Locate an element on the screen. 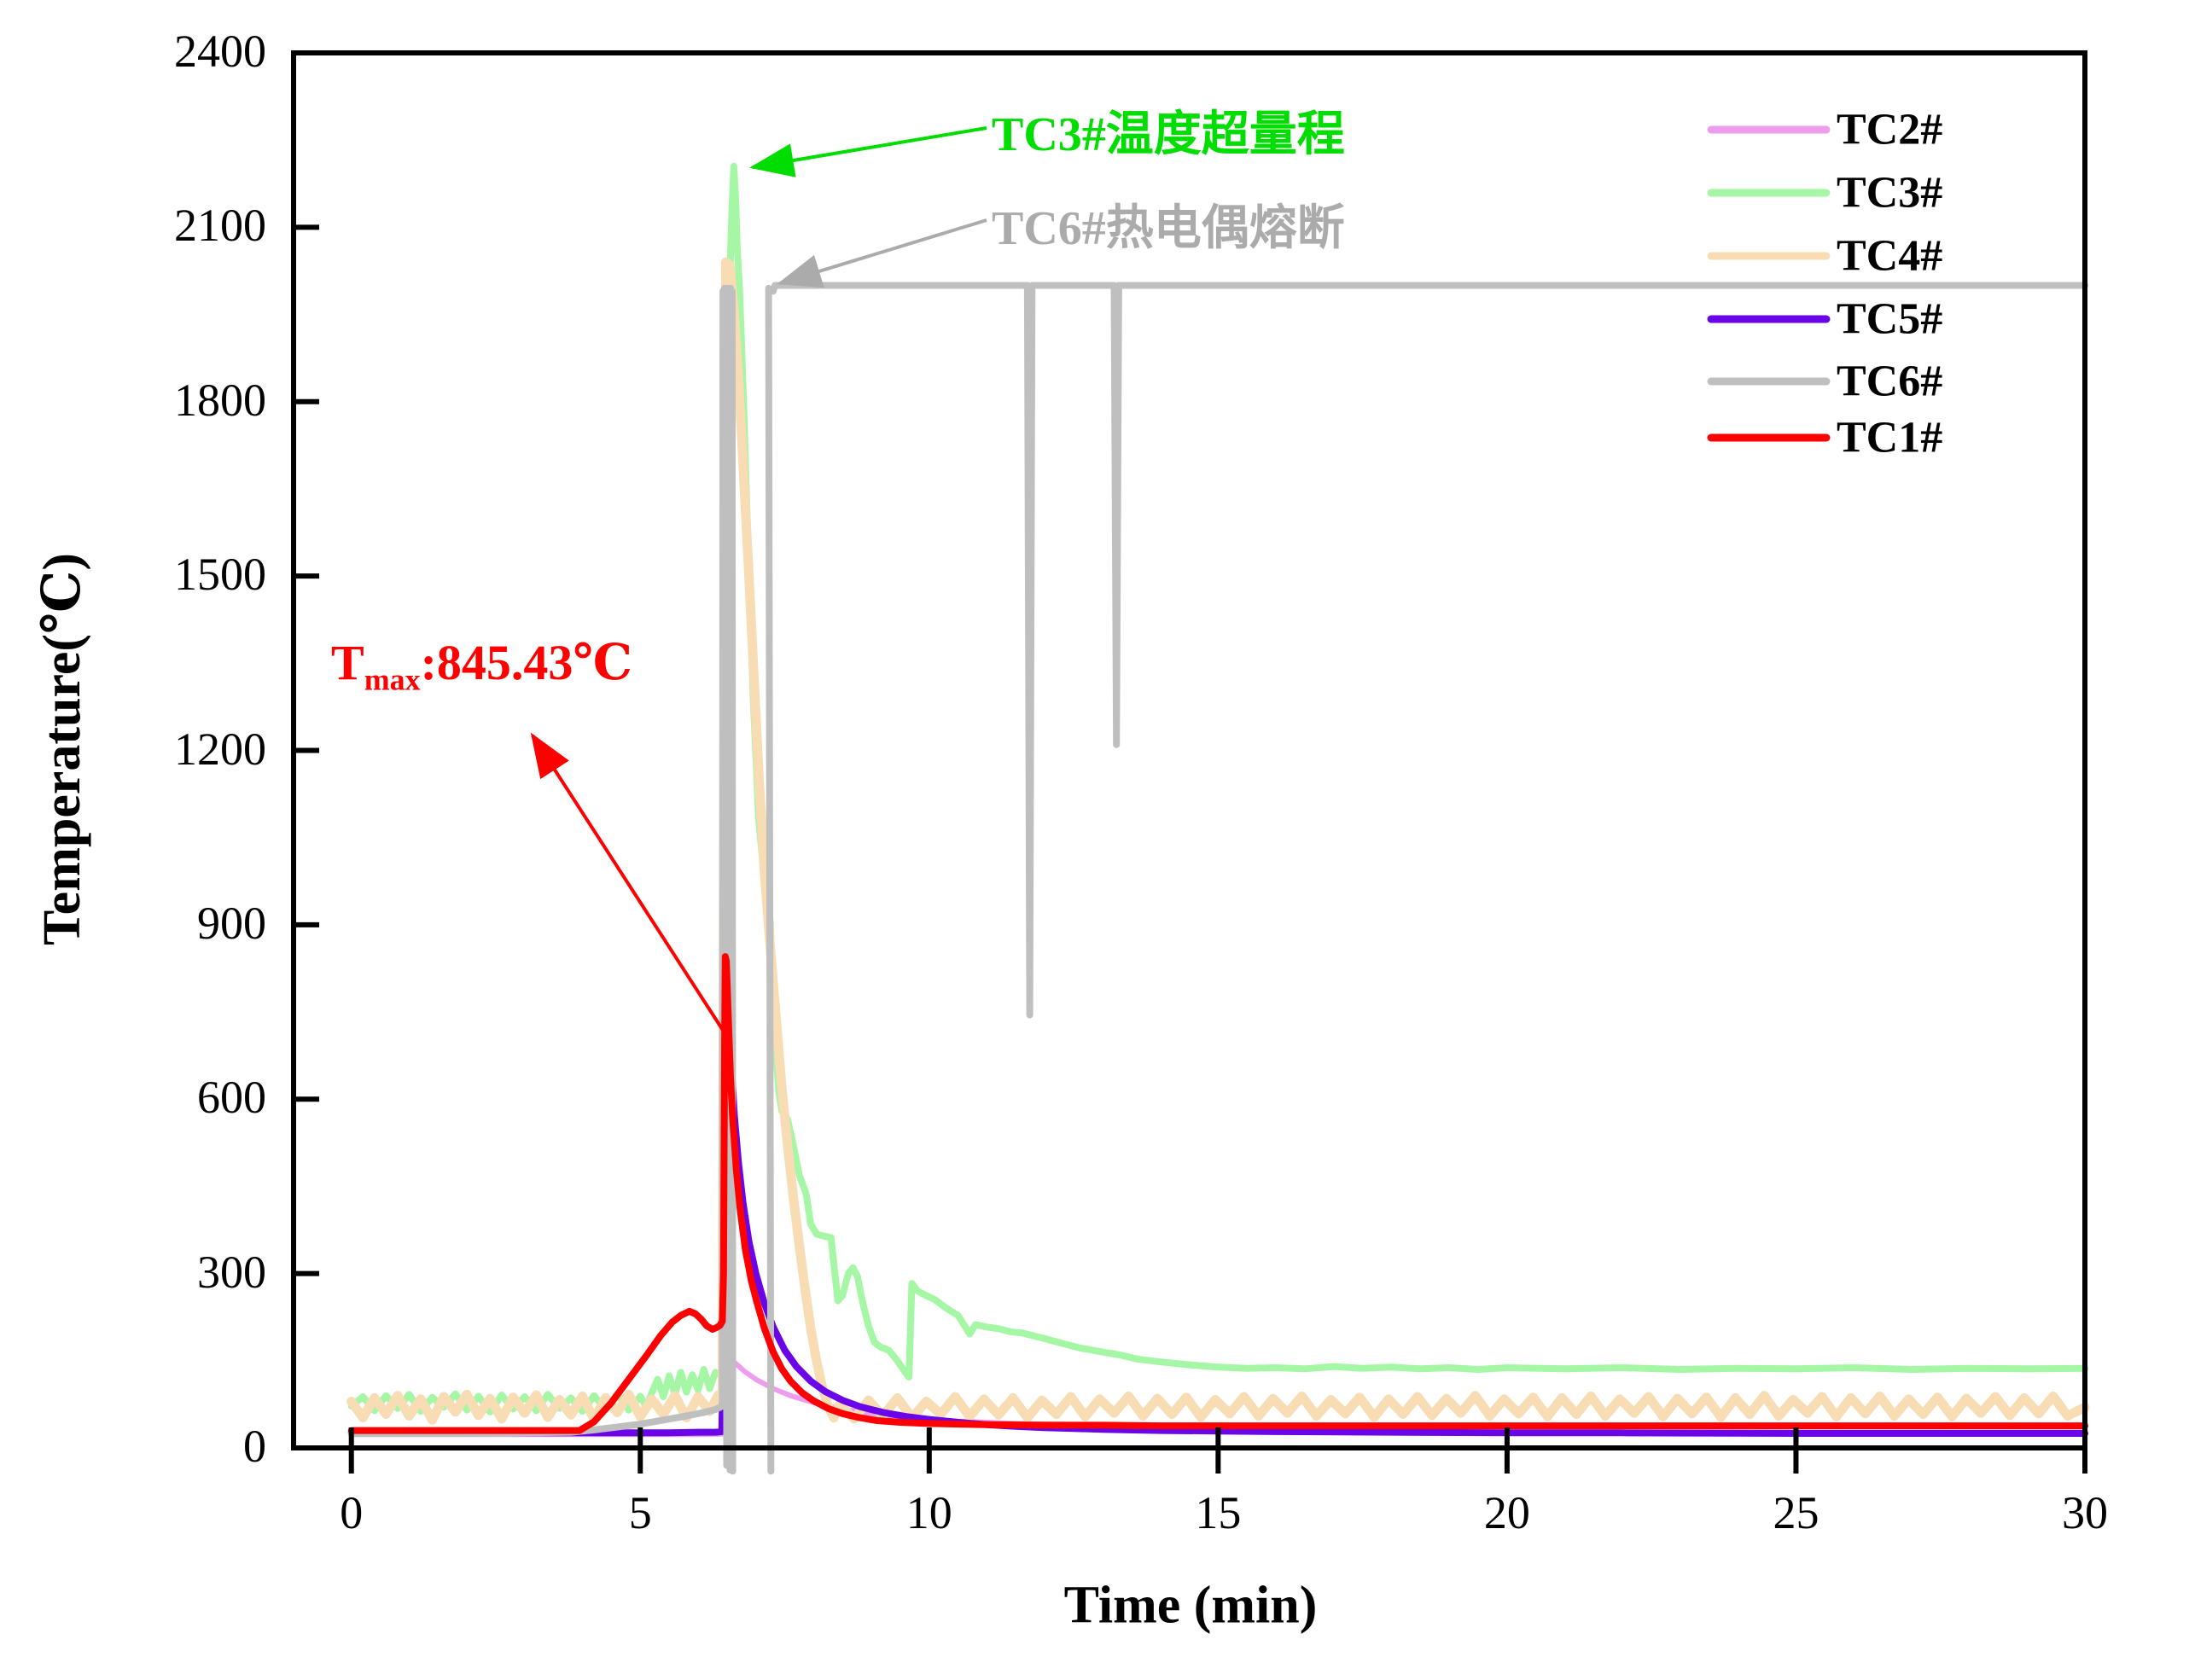 This screenshot has height=1680, width=2195. y-tick-label-600: 600 is located at coordinates (231, 1098).